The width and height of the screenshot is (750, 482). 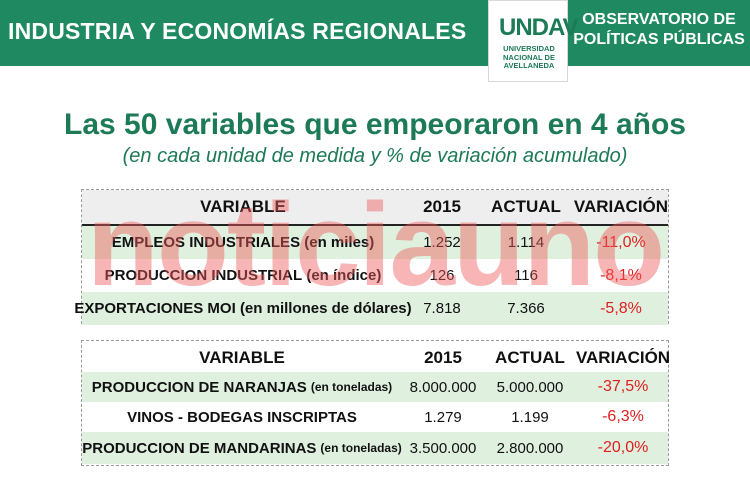 I want to click on header-left: INDUSTRIA Y ECONOMÍAS REGIONALES, so click(x=233, y=33).